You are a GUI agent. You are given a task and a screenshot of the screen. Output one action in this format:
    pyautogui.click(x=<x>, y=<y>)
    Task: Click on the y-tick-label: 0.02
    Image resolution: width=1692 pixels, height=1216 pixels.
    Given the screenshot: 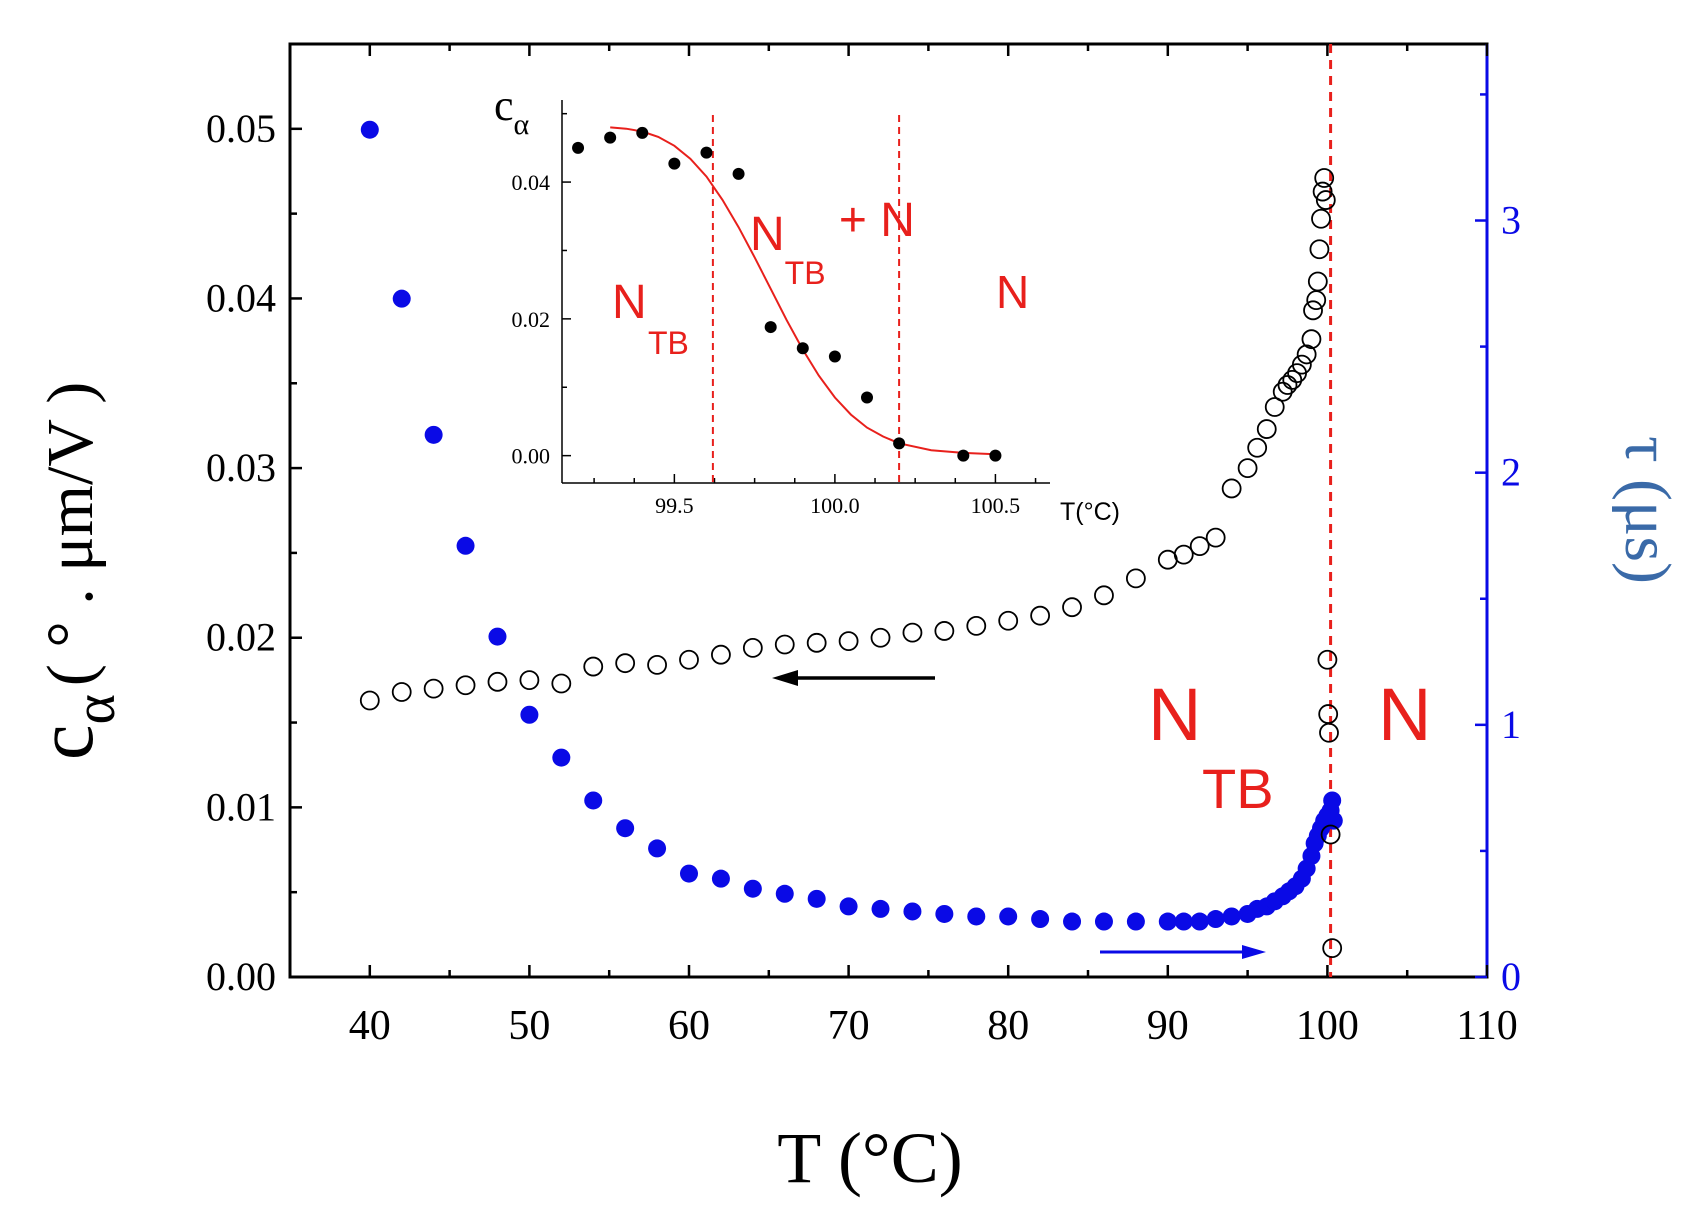 What is the action you would take?
    pyautogui.click(x=241, y=637)
    